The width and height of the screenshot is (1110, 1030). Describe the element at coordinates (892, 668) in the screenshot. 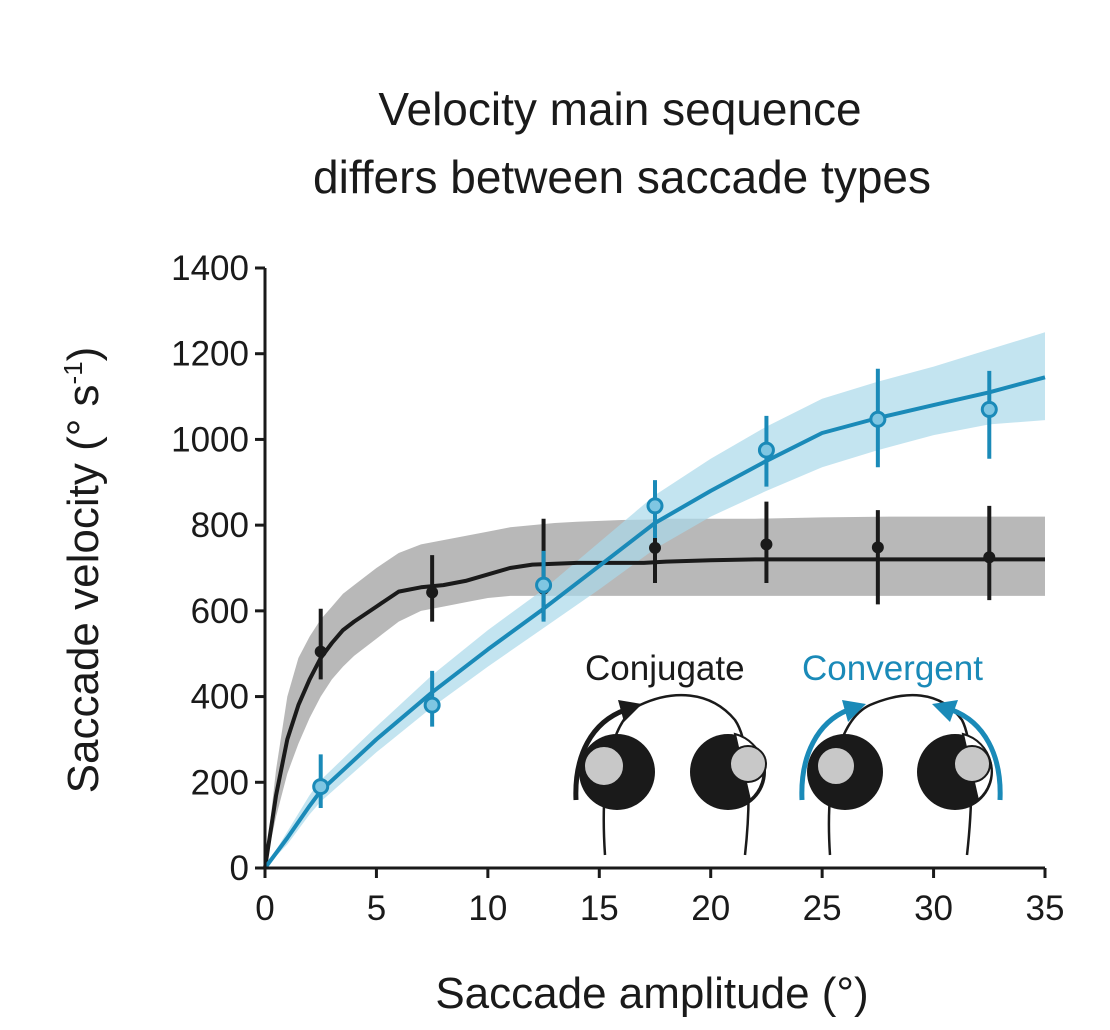

I see `legend-convergent-label: Convergent` at that location.